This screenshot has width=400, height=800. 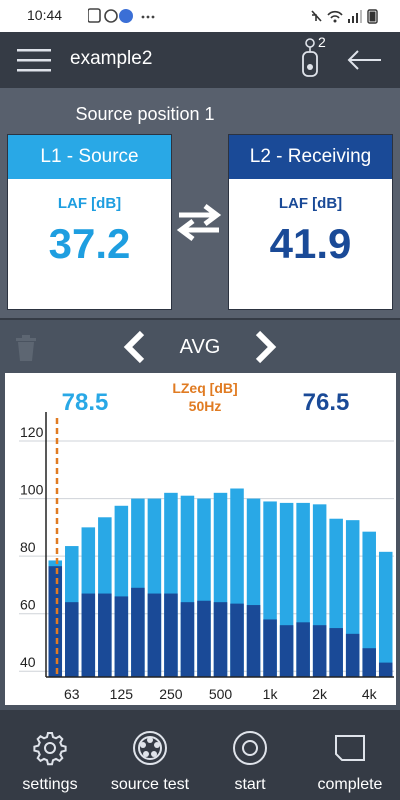 I want to click on source-position-label: Source position 1, so click(x=145, y=114).